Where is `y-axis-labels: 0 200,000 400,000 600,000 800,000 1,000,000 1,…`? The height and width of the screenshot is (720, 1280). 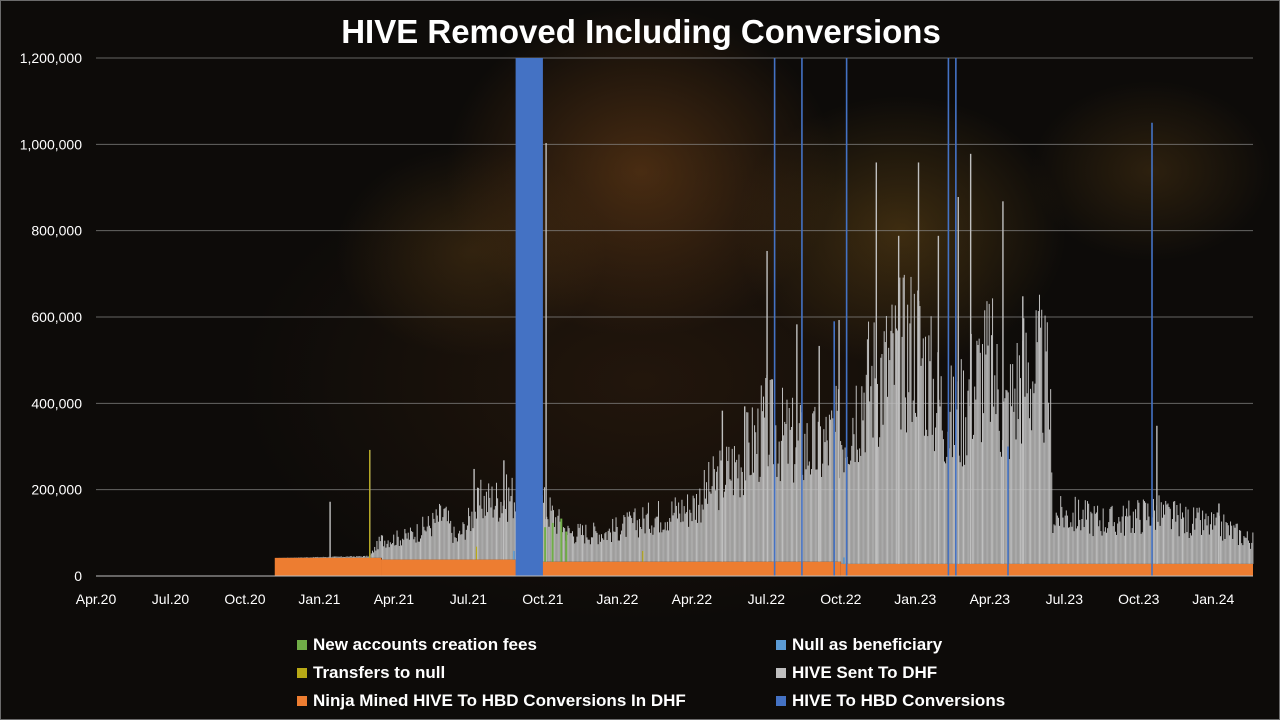 y-axis-labels: 0 200,000 400,000 600,000 800,000 1,000,000 1,… is located at coordinates (51, 317).